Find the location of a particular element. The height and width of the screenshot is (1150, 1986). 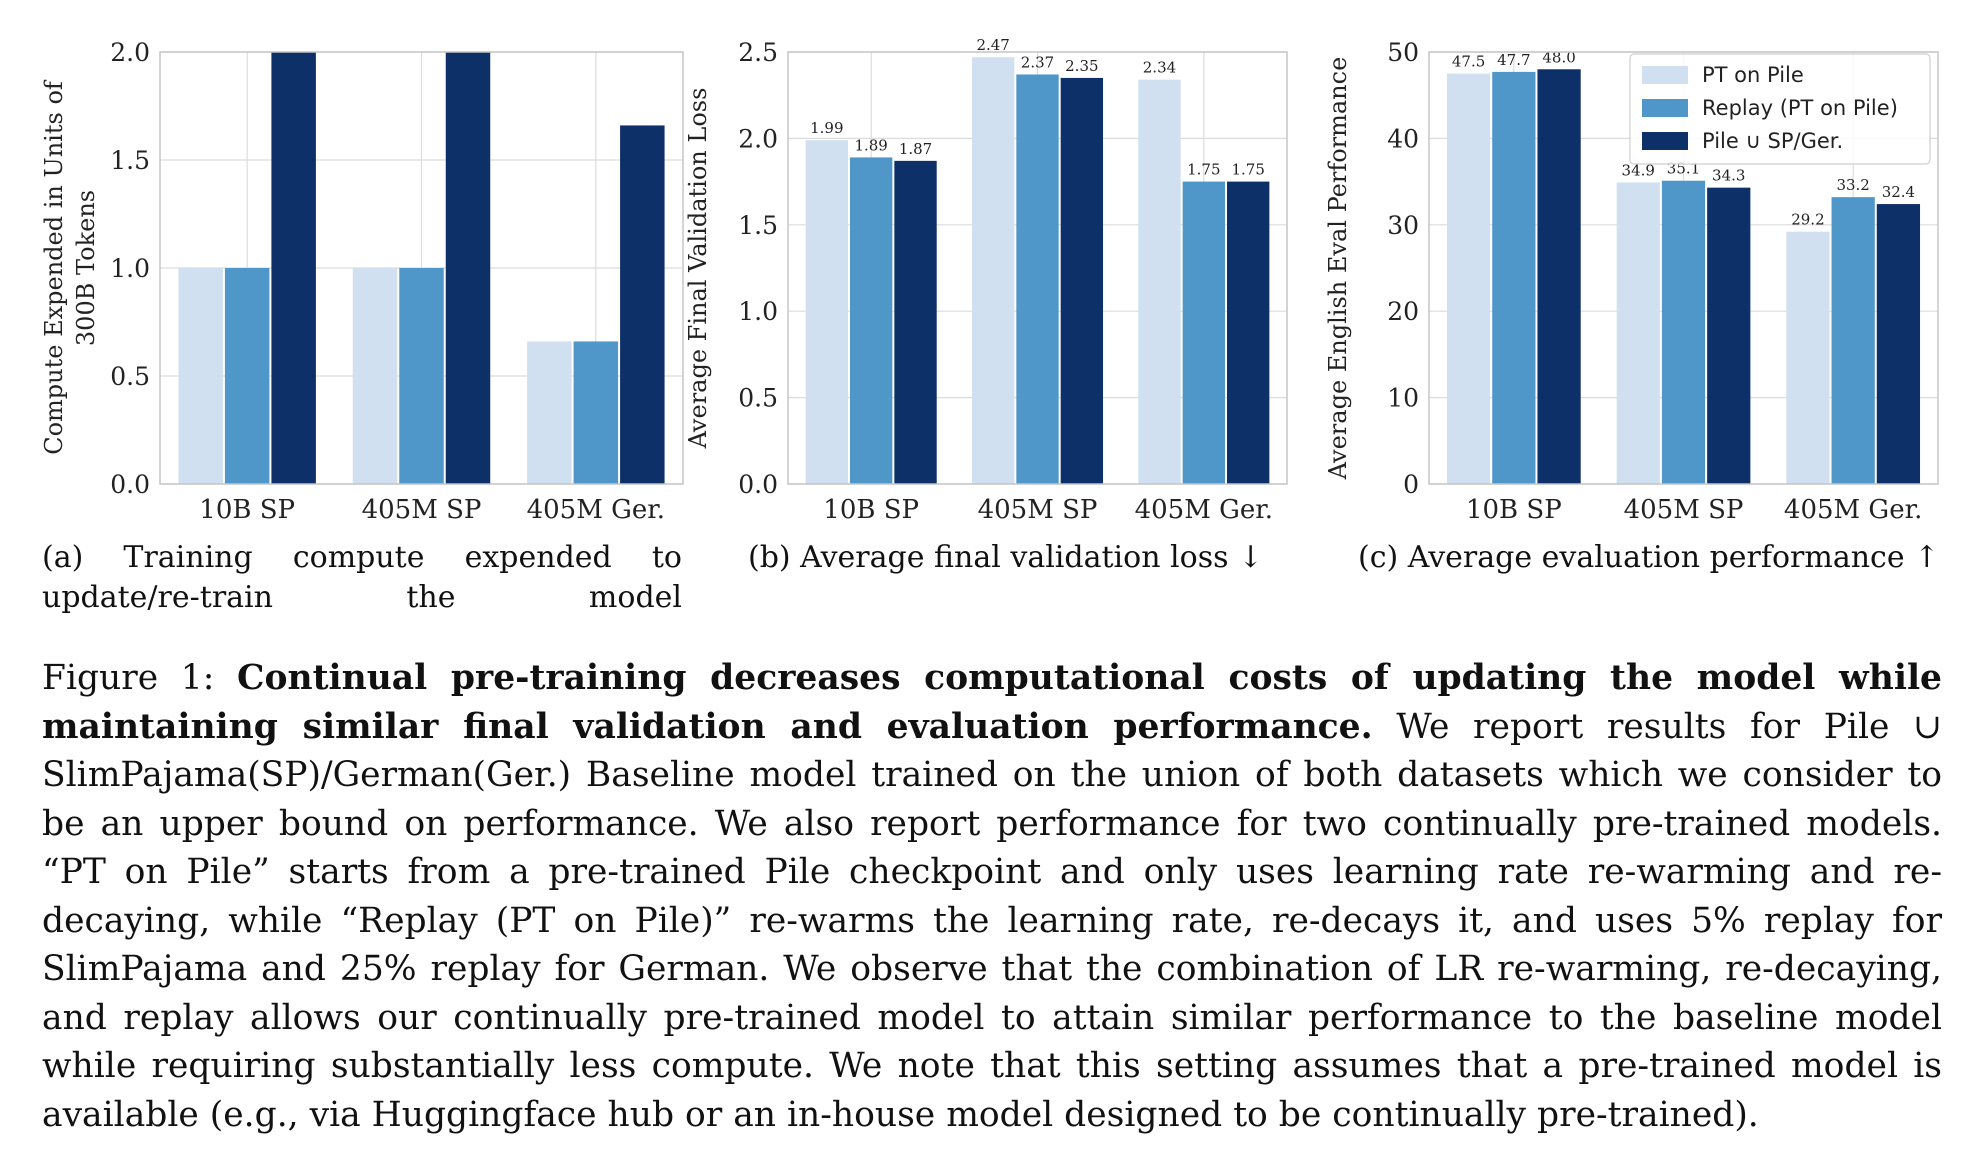

value-label: 2.35 is located at coordinates (1081, 66).